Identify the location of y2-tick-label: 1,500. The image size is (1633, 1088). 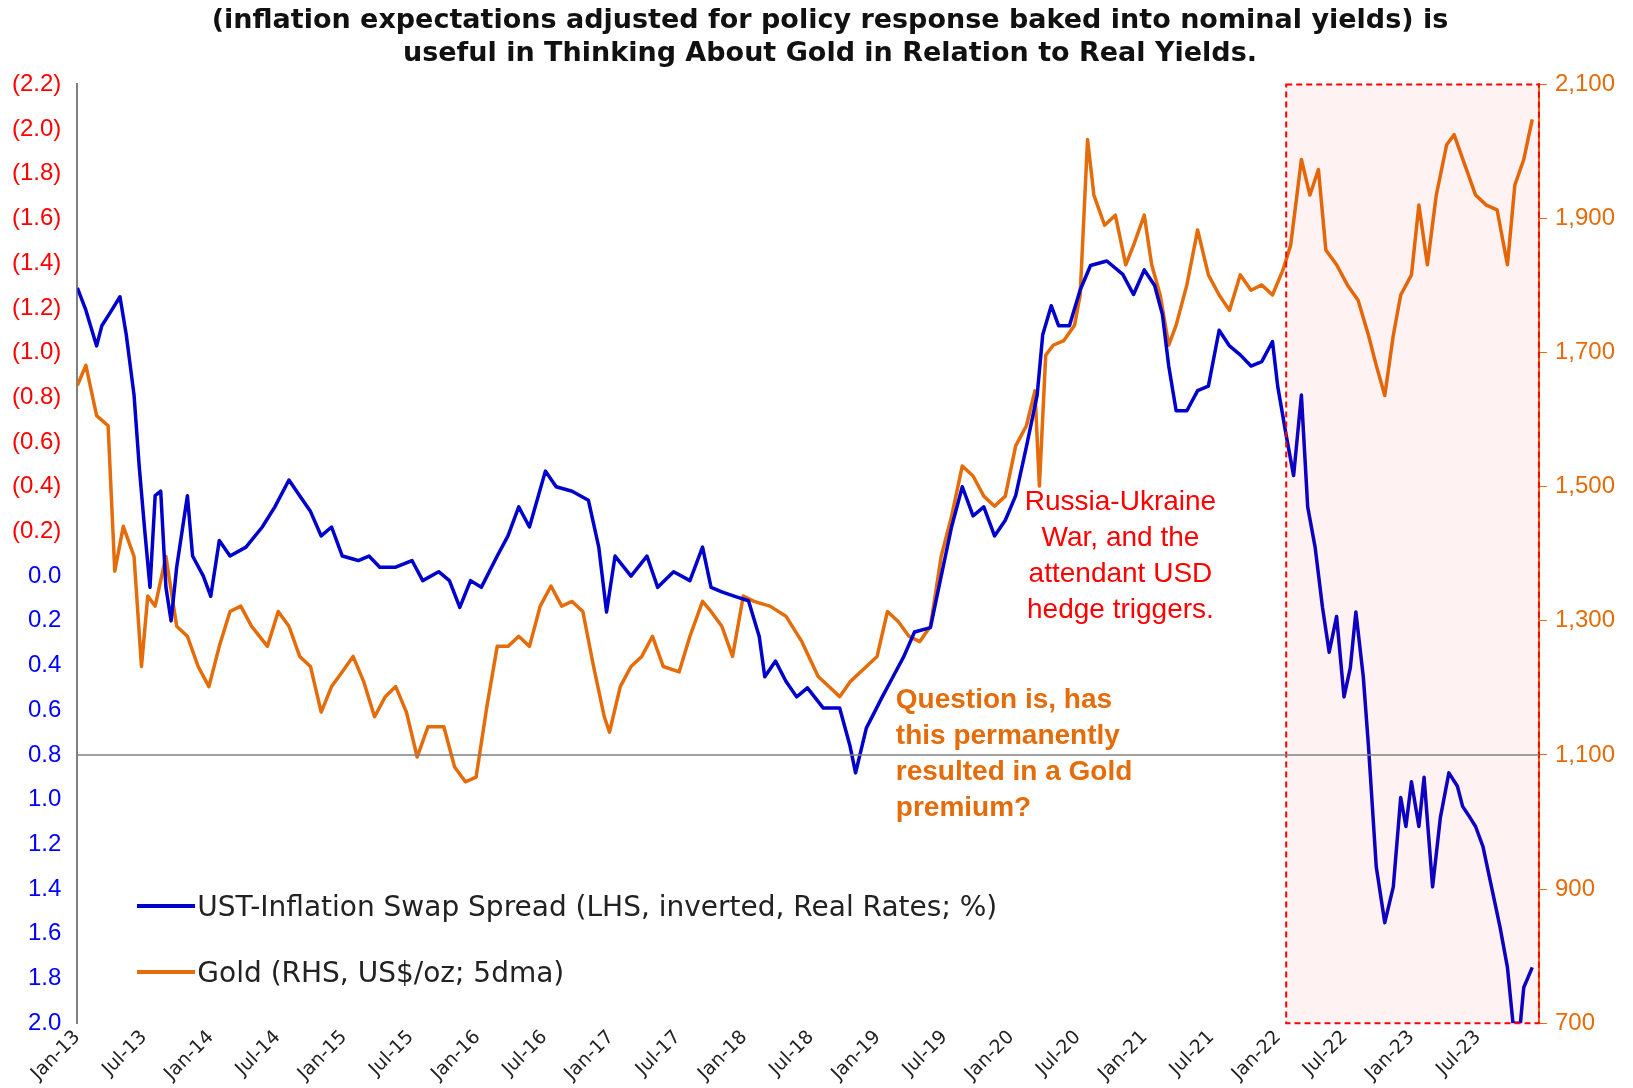
(1584, 485).